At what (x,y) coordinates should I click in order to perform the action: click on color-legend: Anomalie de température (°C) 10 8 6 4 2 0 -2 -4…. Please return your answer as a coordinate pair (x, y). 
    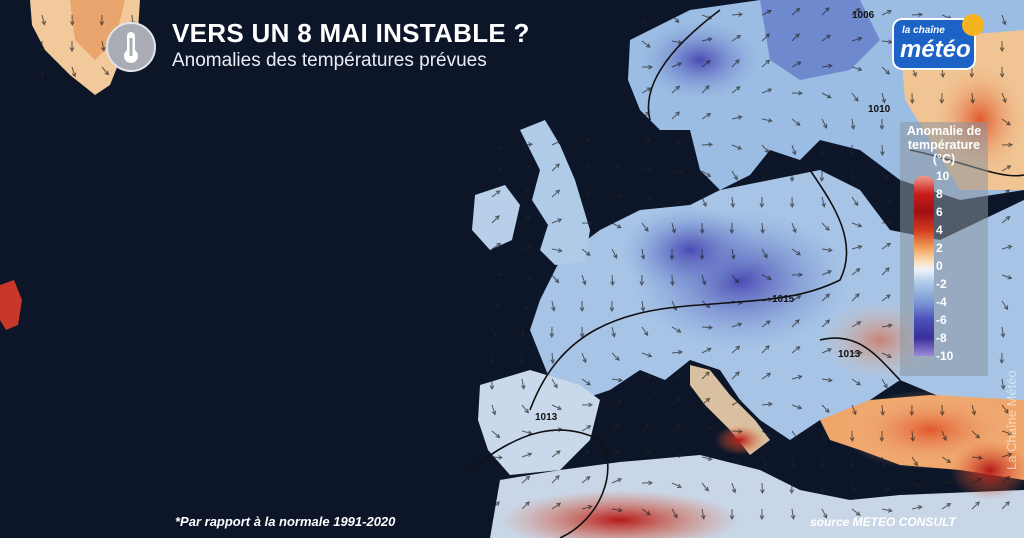
    Looking at the image, I should click on (944, 249).